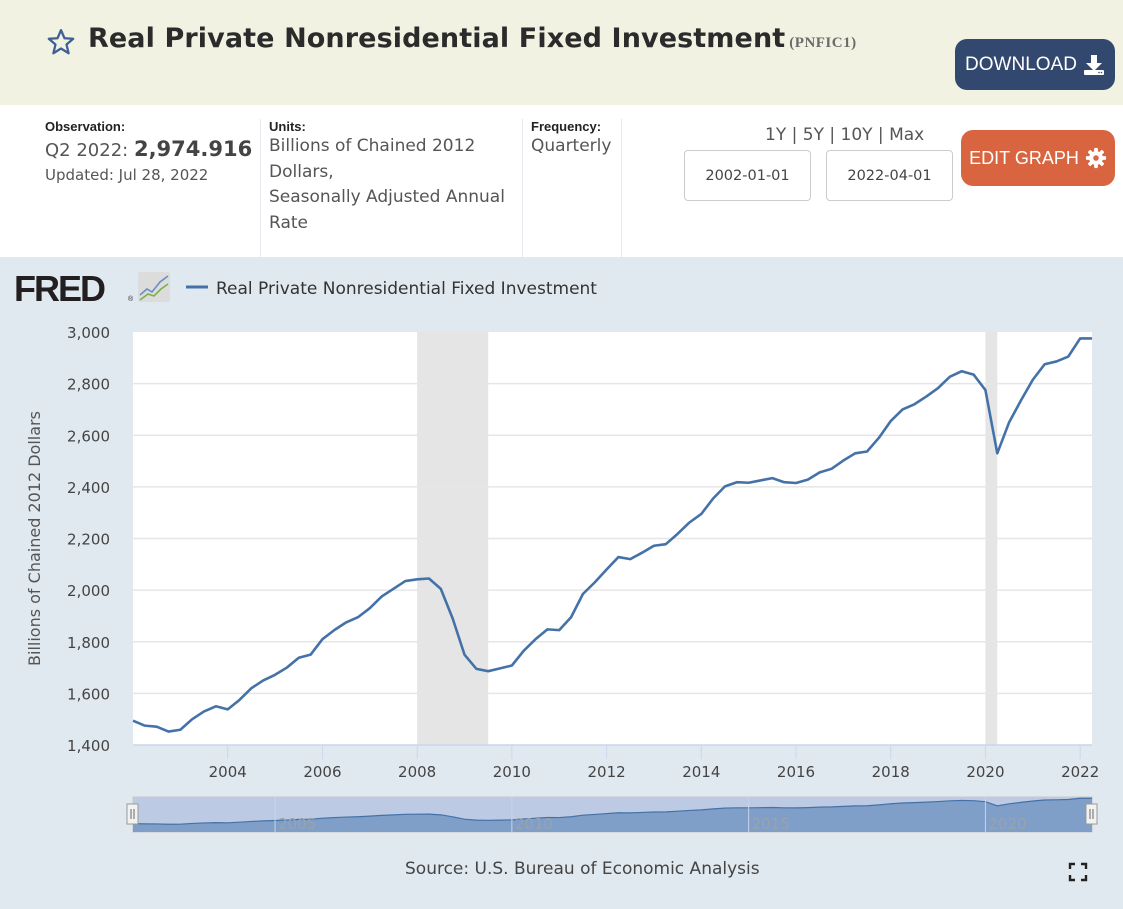 The height and width of the screenshot is (909, 1123). Describe the element at coordinates (1007, 824) in the screenshot. I see `navigator-label: 2020` at that location.